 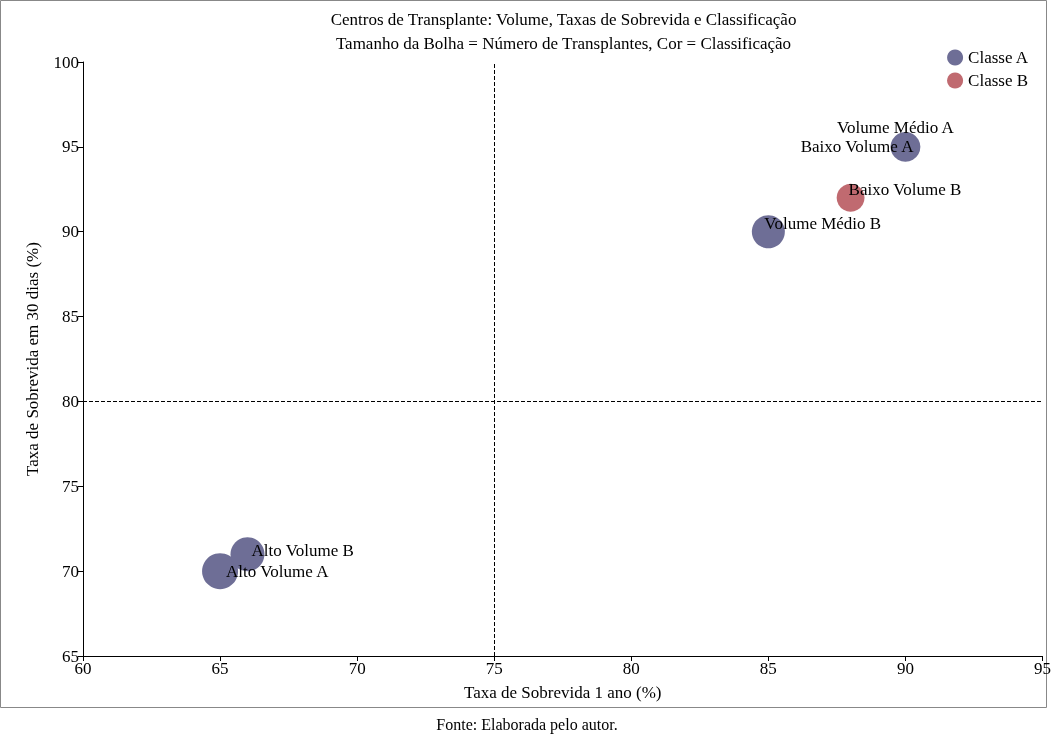 What do you see at coordinates (70, 571) in the screenshot?
I see `y-tick-label: 70` at bounding box center [70, 571].